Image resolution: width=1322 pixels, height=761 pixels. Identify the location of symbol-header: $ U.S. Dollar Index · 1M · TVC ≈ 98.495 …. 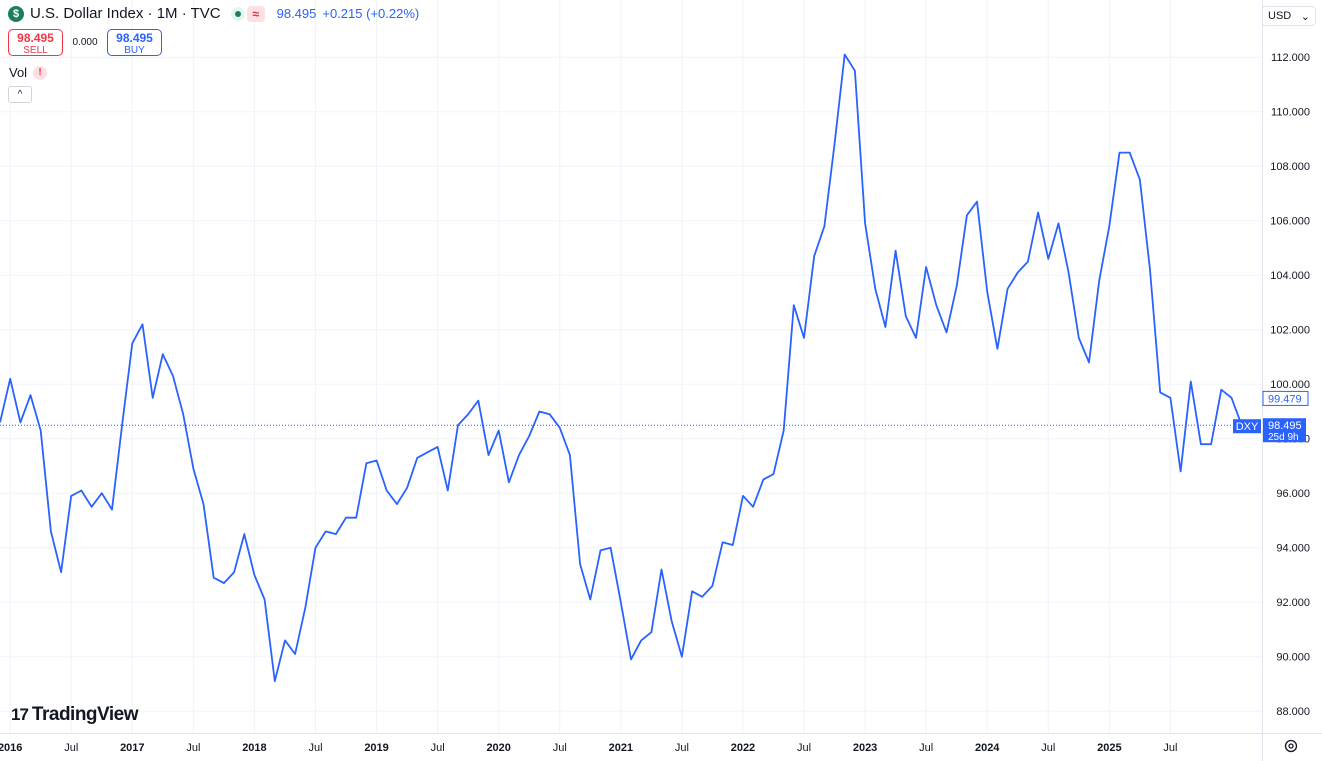
(213, 13).